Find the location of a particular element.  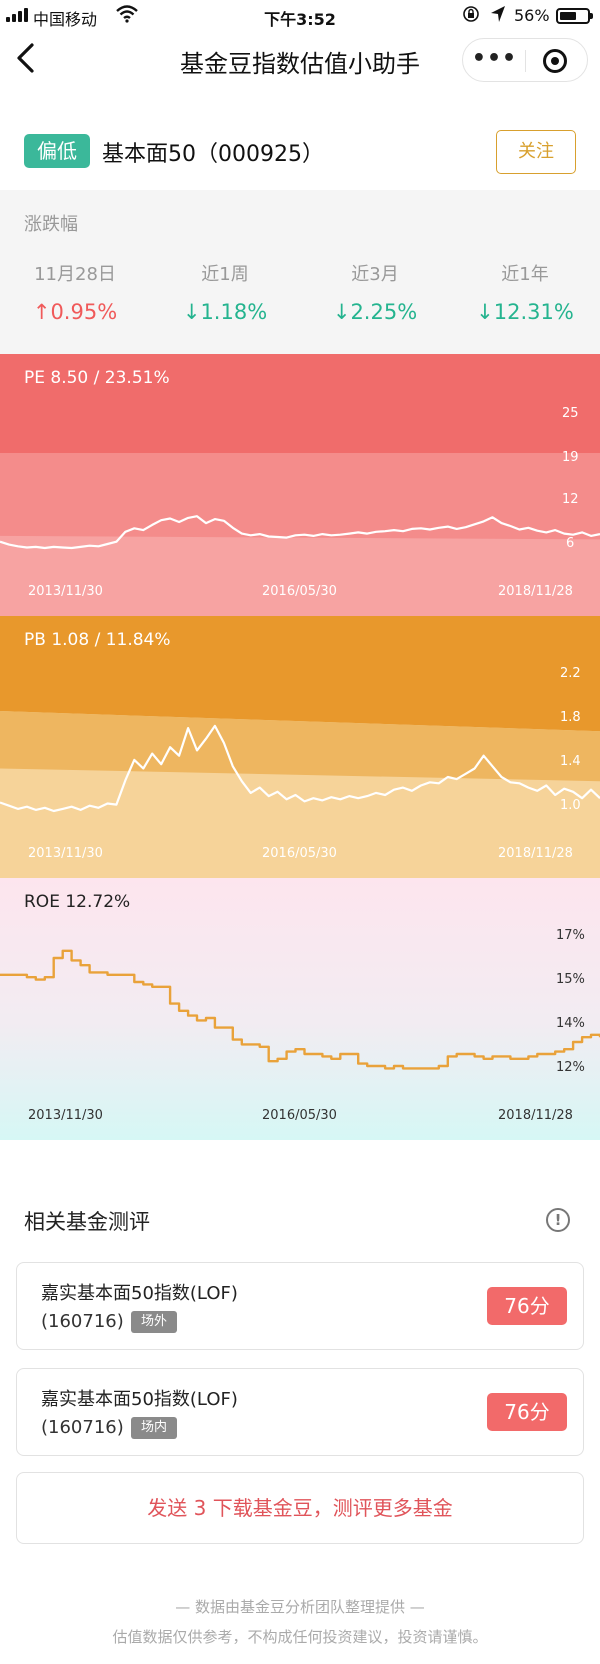

change-col-year: 近1年 ↓12.31% is located at coordinates (525, 292).